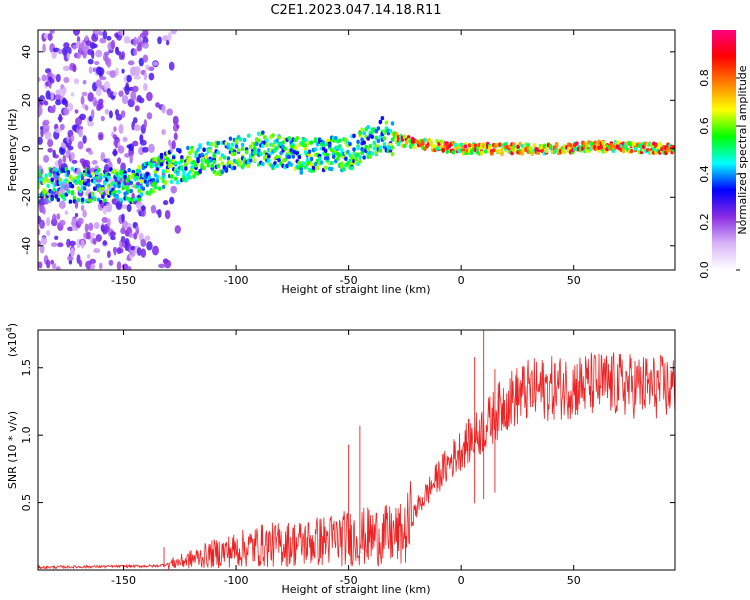  What do you see at coordinates (349, 280) in the screenshot?
I see `spectrogram-x-tick-label: -50` at bounding box center [349, 280].